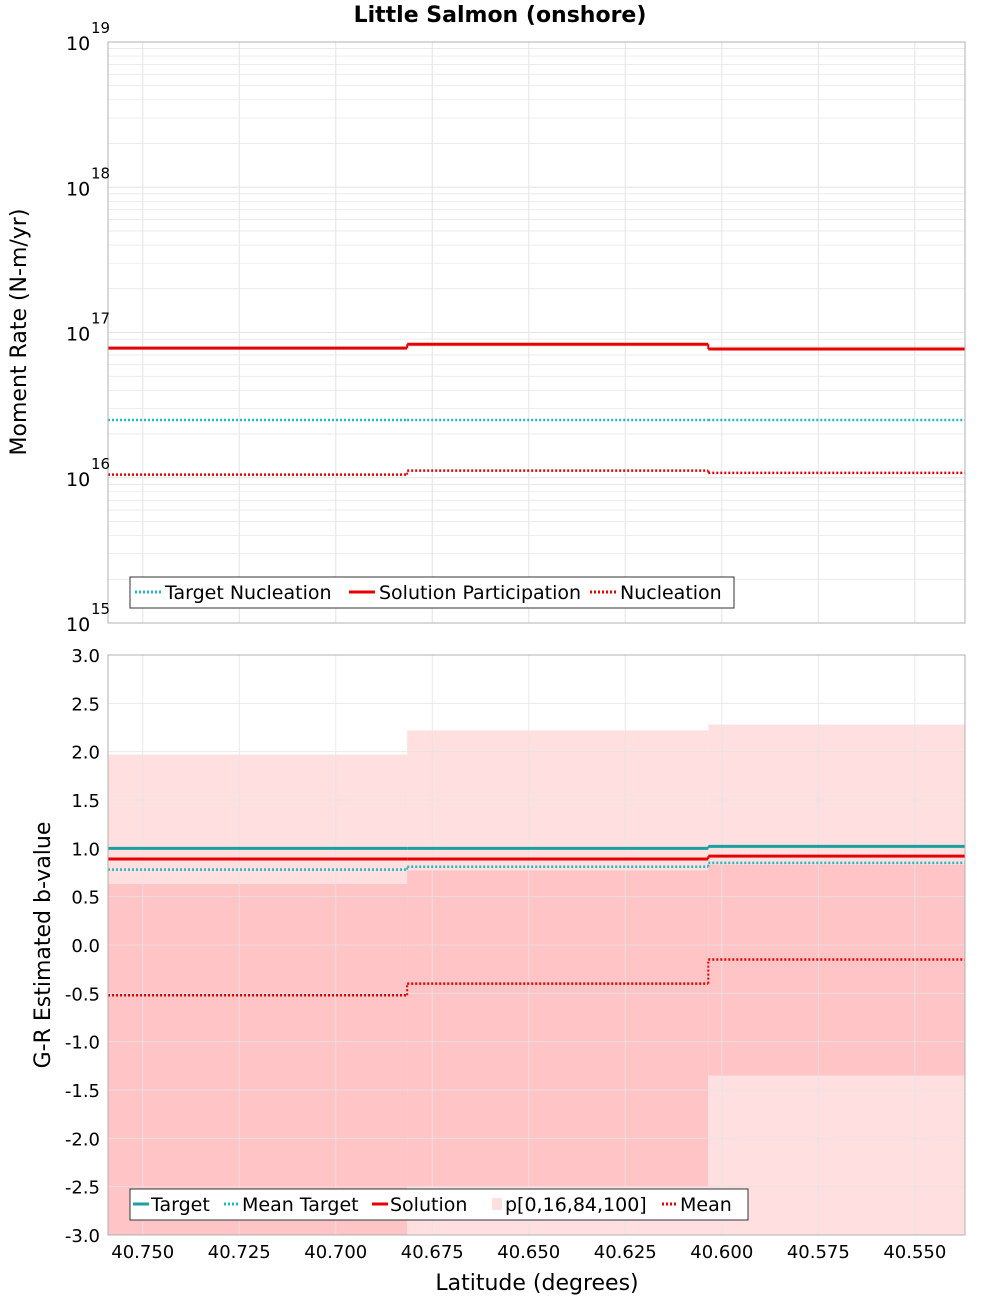 This screenshot has height=1300, width=1000. What do you see at coordinates (82, 1091) in the screenshot?
I see `bottom-y-tick-label: -1.5` at bounding box center [82, 1091].